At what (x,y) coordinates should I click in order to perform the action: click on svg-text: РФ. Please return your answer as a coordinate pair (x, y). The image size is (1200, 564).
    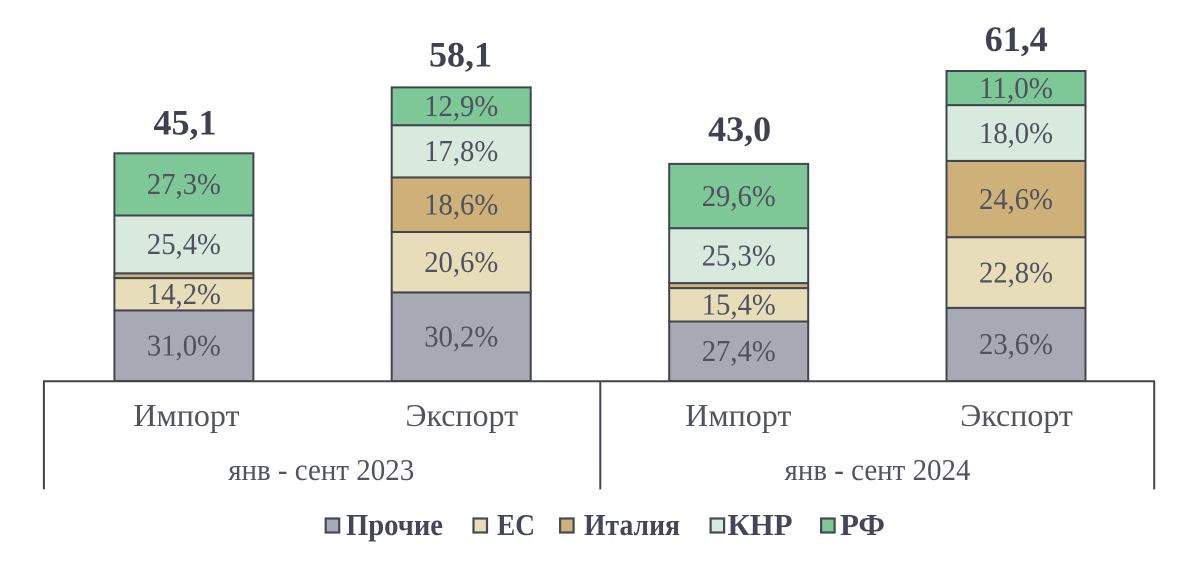
    Looking at the image, I should click on (862, 524).